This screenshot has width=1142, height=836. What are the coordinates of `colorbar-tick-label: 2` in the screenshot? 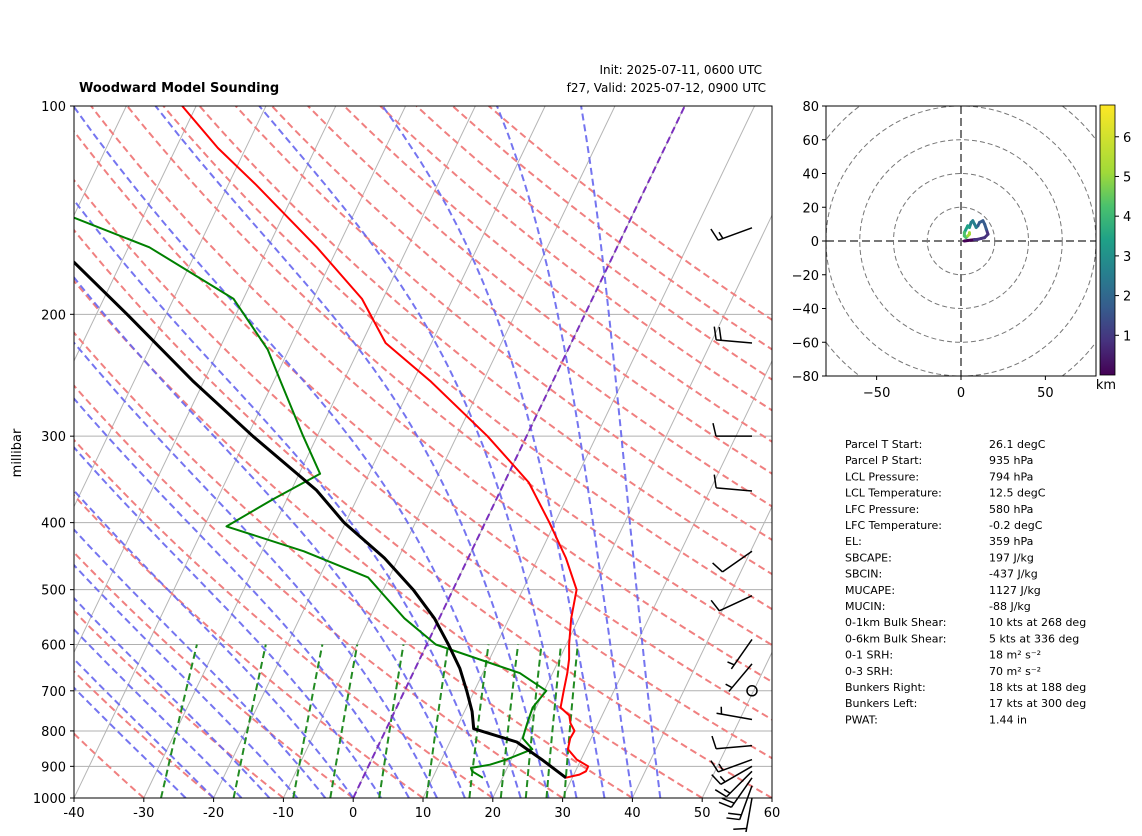 It's located at (1127, 297).